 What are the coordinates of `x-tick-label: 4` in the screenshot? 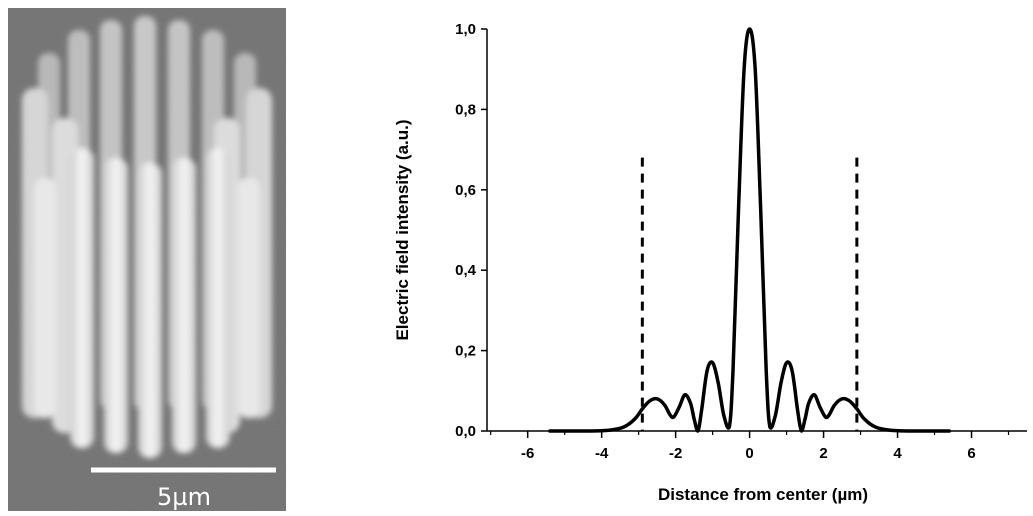 It's located at (897, 453).